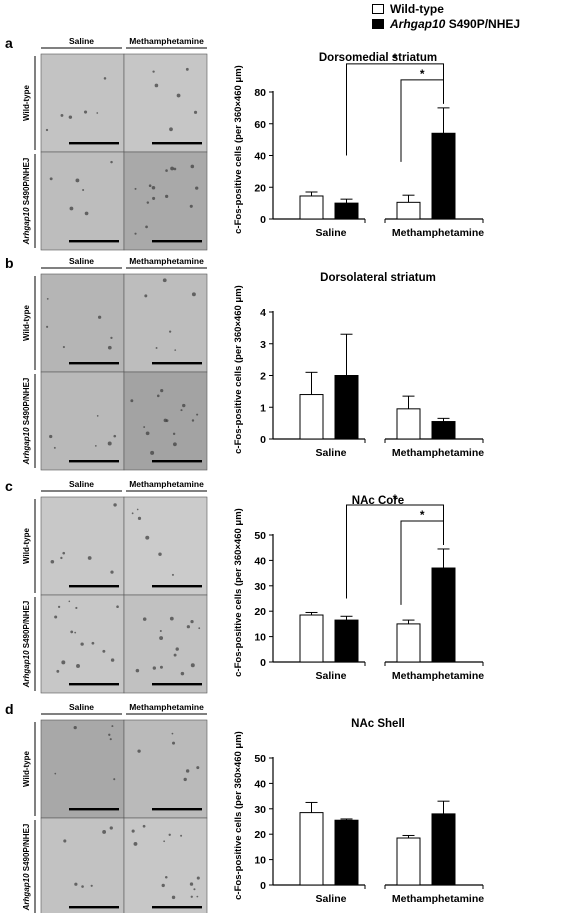 The image size is (562, 913). I want to click on y-tick-label: 80, so click(260, 93).